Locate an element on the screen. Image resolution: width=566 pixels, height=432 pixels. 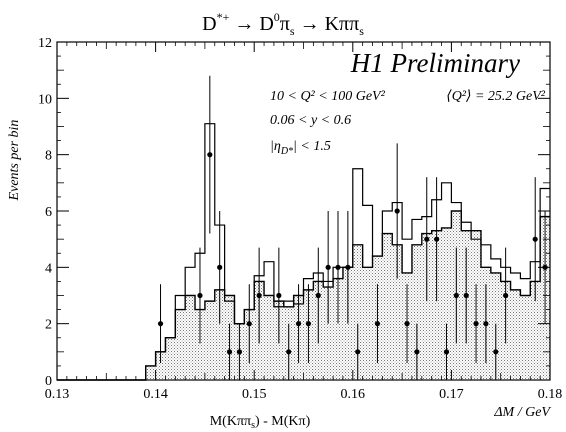
x-tick-label: 0.17 is located at coordinates (451, 394).